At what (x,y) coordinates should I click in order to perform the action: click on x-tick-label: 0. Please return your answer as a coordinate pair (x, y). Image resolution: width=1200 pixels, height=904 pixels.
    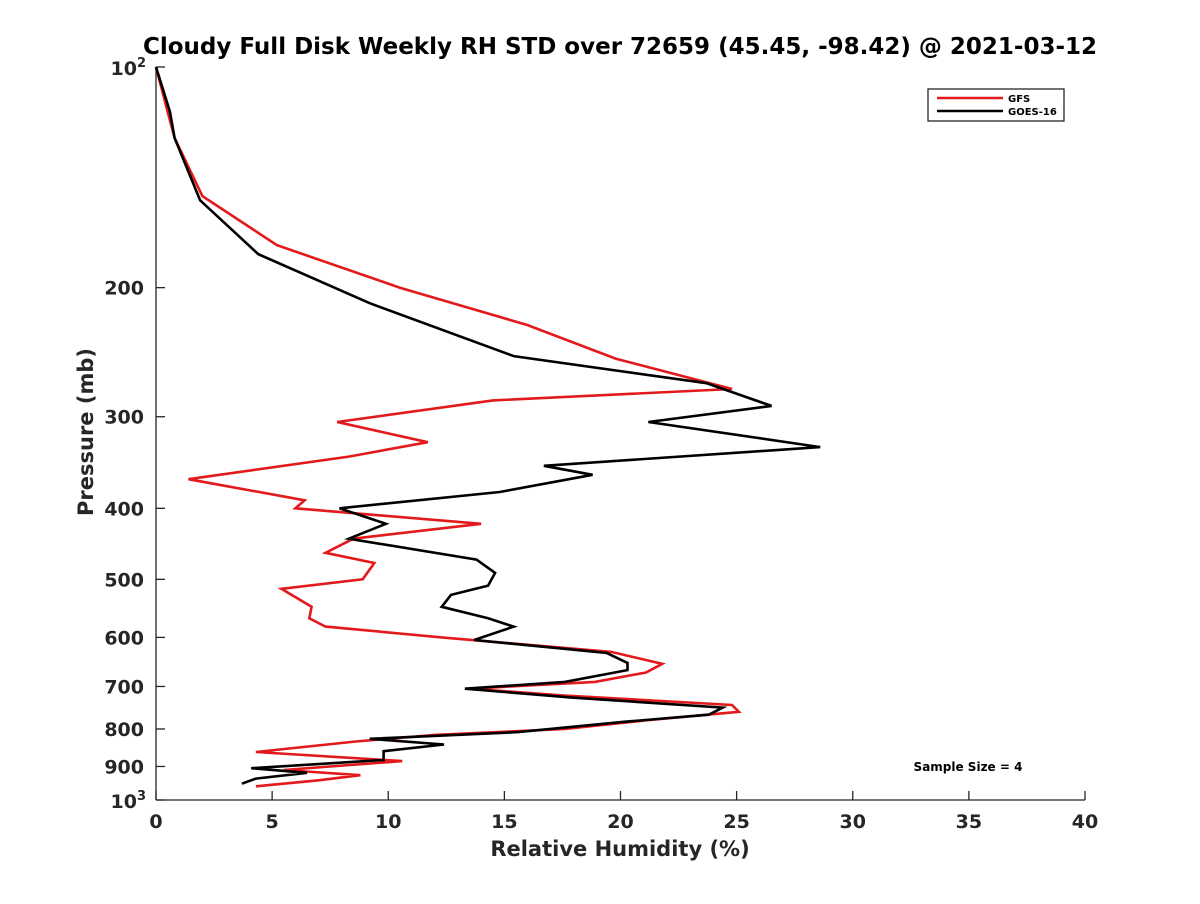
    Looking at the image, I should click on (155, 822).